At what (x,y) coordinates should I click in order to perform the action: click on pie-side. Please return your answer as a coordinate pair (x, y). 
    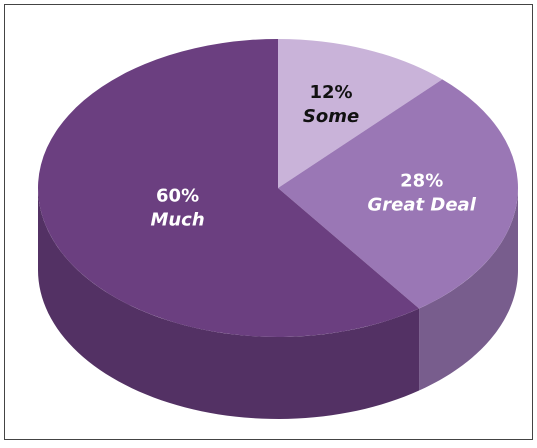
    Looking at the image, I should click on (468, 289).